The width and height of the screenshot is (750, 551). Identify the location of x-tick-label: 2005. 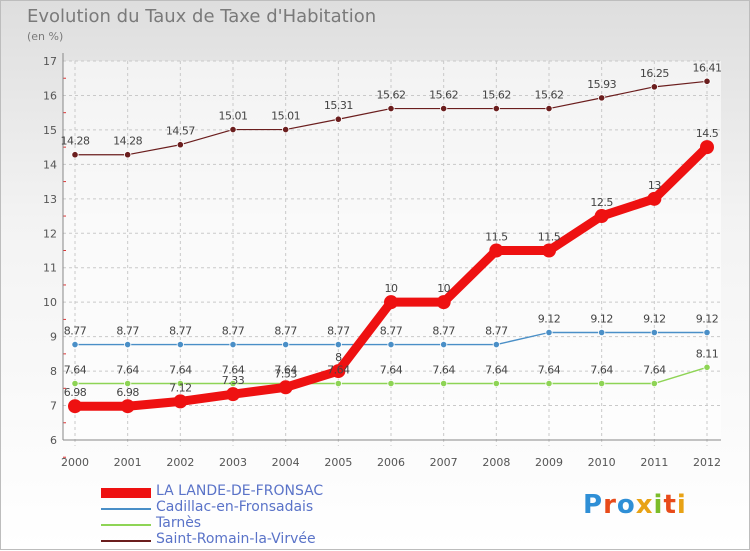
(338, 462).